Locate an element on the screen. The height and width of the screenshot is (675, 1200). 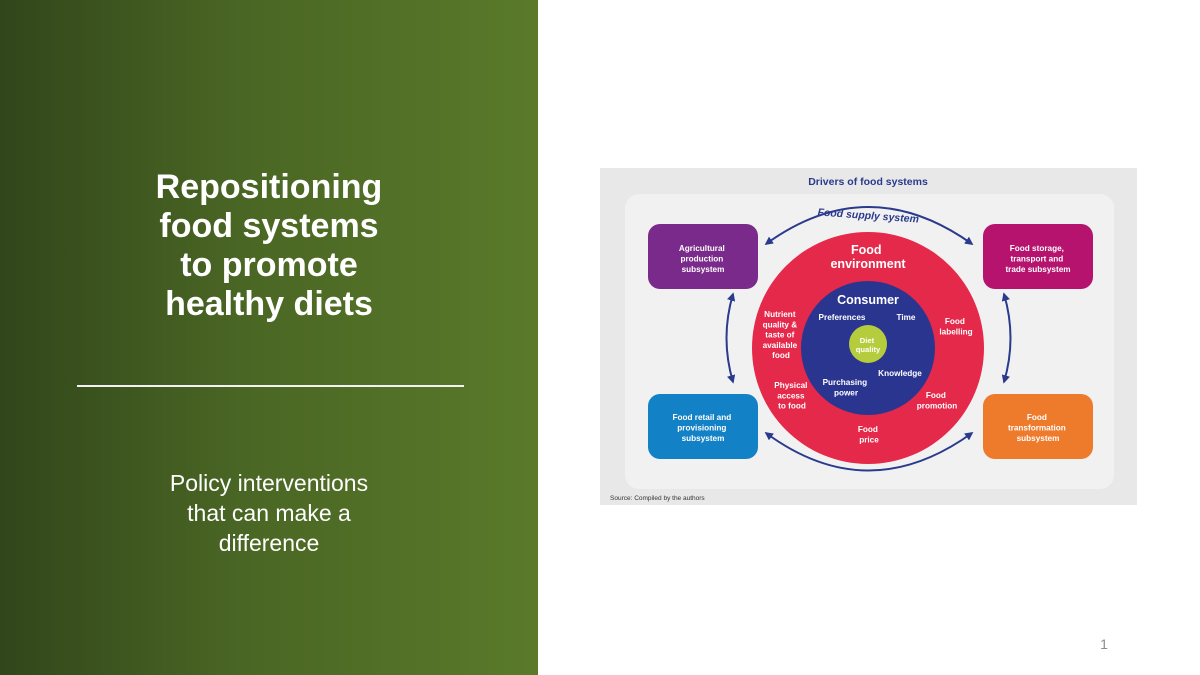
right-supply-arrow is located at coordinates (1006, 338).